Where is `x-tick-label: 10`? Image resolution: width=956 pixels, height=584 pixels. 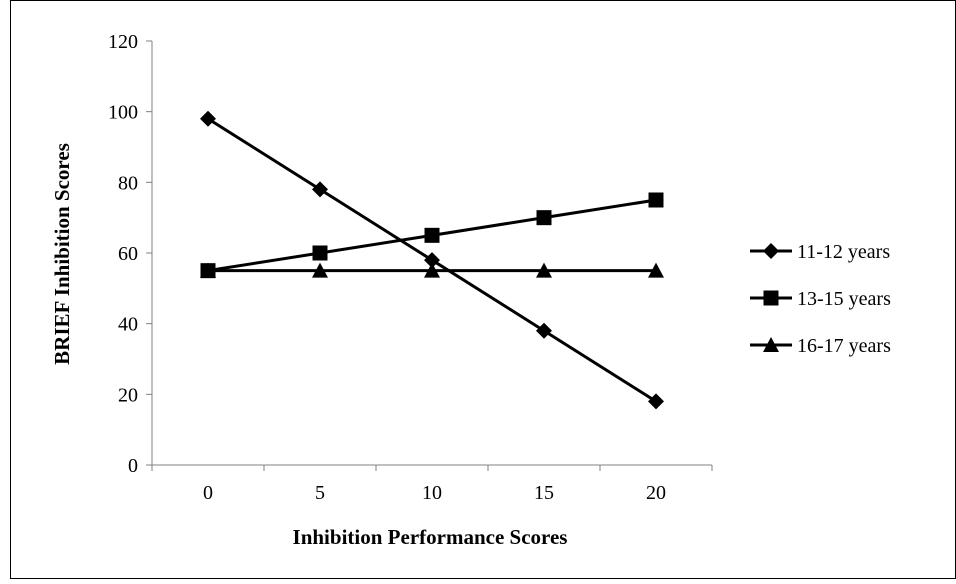 x-tick-label: 10 is located at coordinates (432, 493).